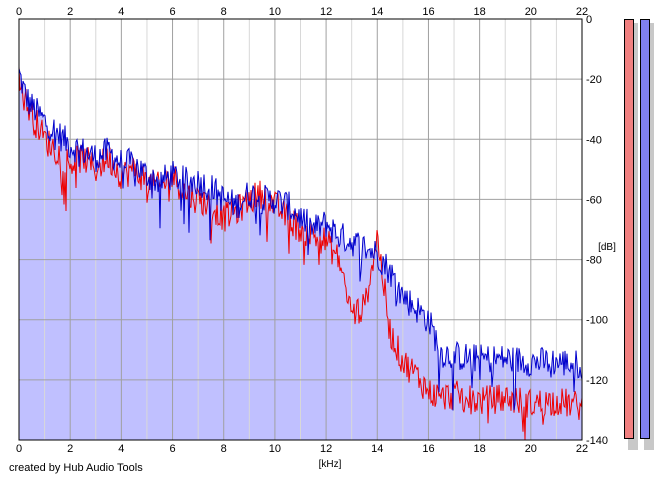 The height and width of the screenshot is (481, 664). What do you see at coordinates (594, 200) in the screenshot?
I see `y-tick-label: -60` at bounding box center [594, 200].